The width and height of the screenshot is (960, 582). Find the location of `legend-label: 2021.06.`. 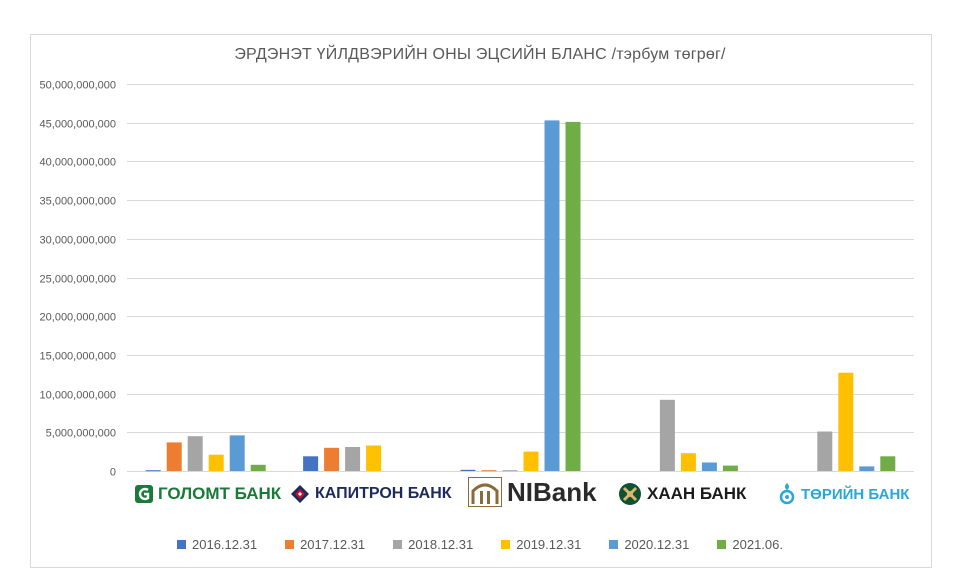

legend-label: 2021.06. is located at coordinates (757, 544).